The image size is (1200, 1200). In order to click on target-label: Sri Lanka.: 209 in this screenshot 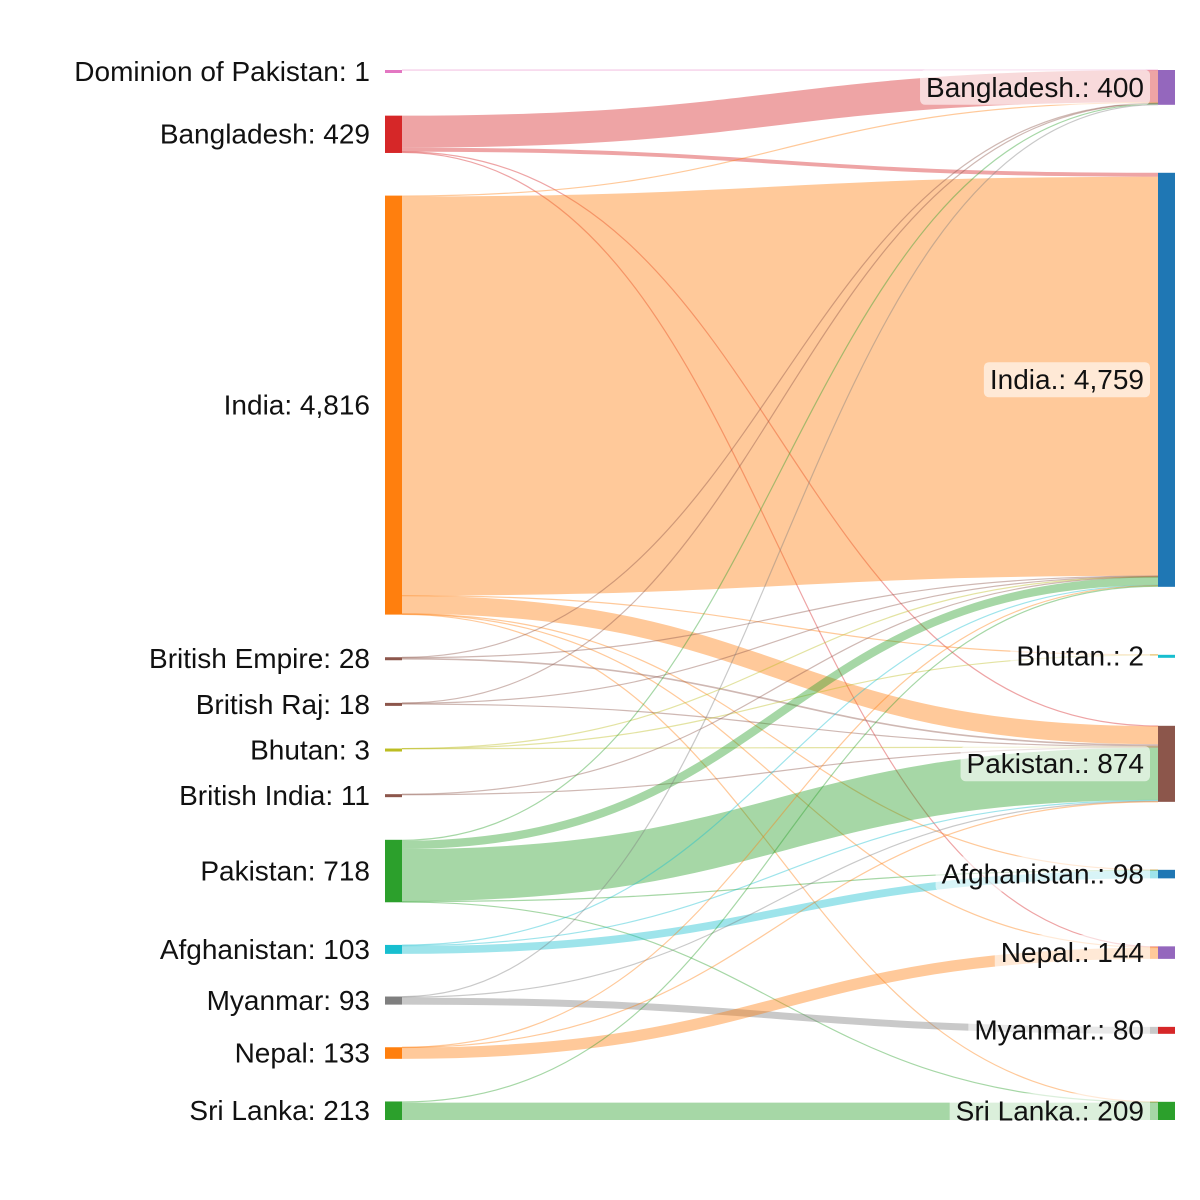, I will do `click(1050, 1110)`.